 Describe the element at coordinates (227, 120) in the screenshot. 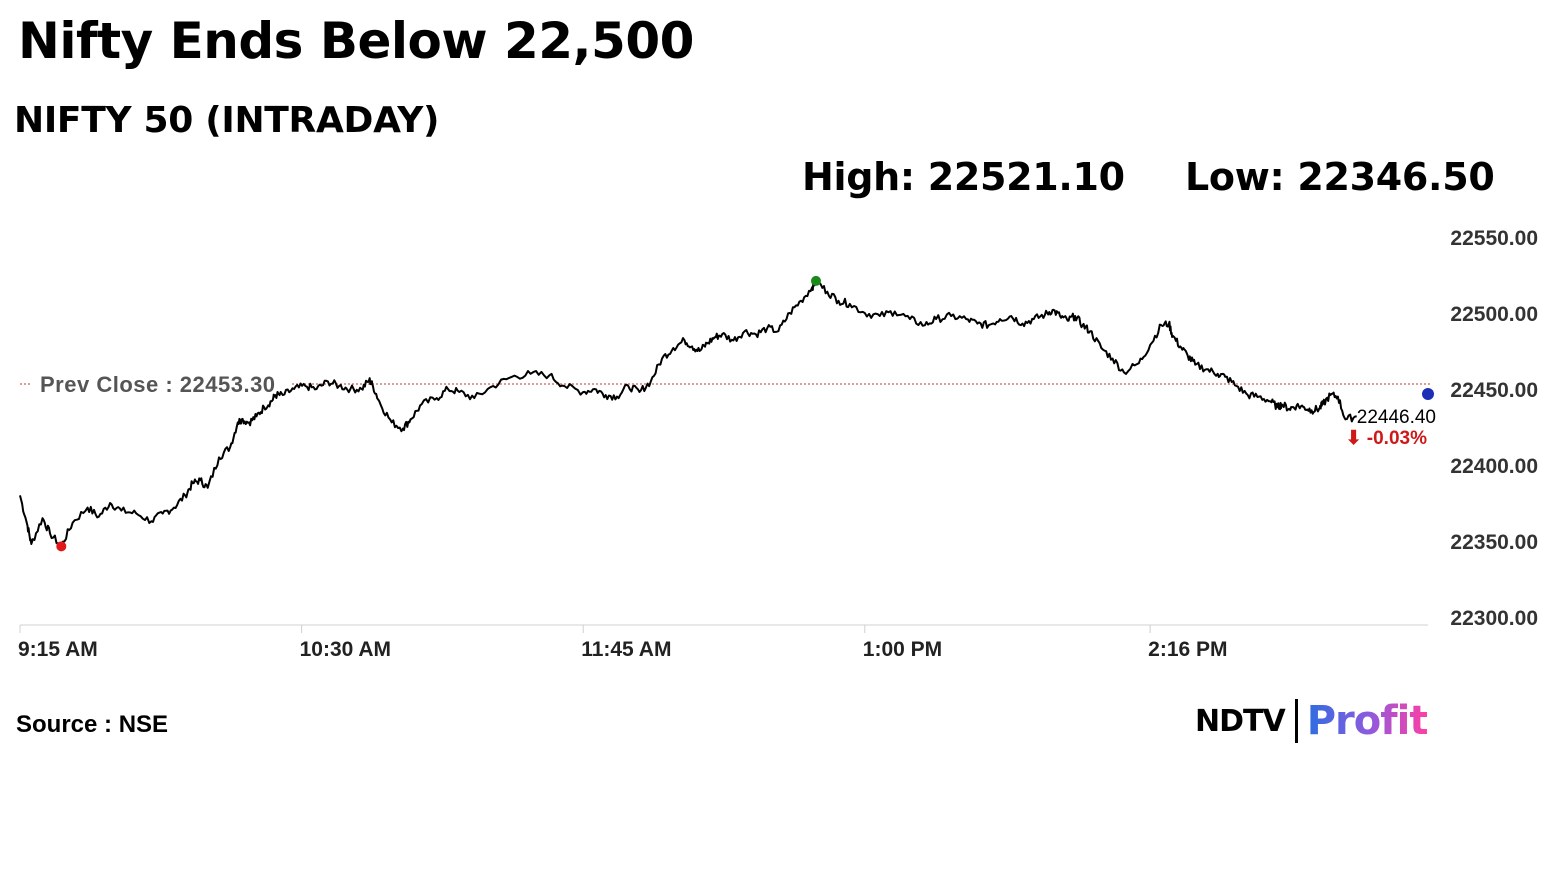

I see `chart-subtitle: NIFTY 50 (INTRADAY)` at that location.